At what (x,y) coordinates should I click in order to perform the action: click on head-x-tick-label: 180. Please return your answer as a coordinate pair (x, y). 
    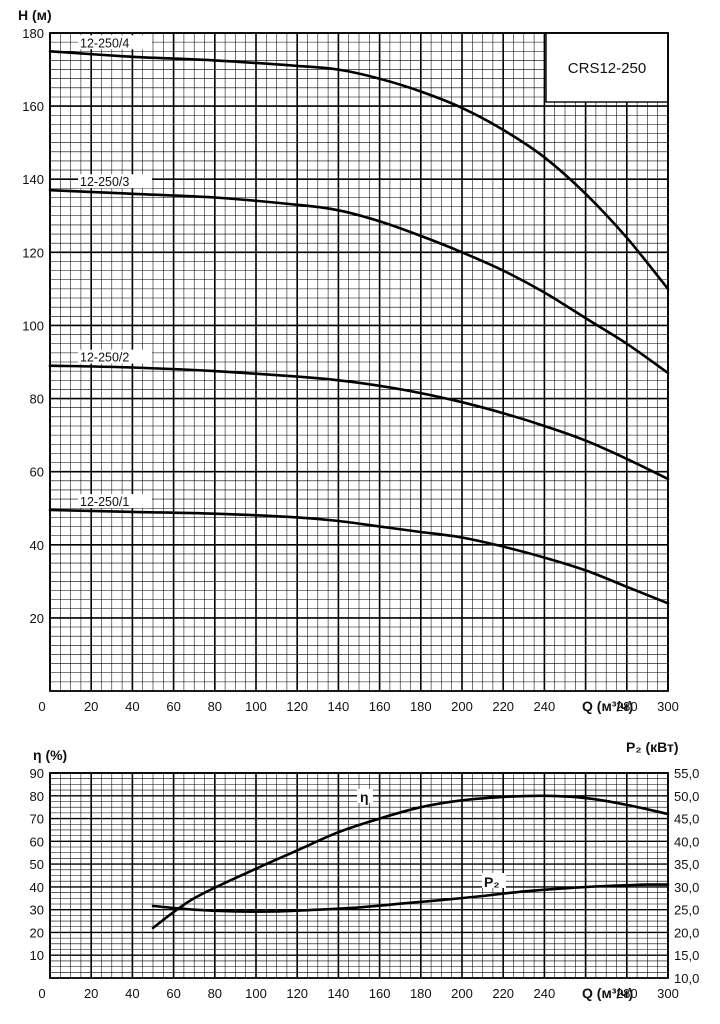
    Looking at the image, I should click on (421, 706).